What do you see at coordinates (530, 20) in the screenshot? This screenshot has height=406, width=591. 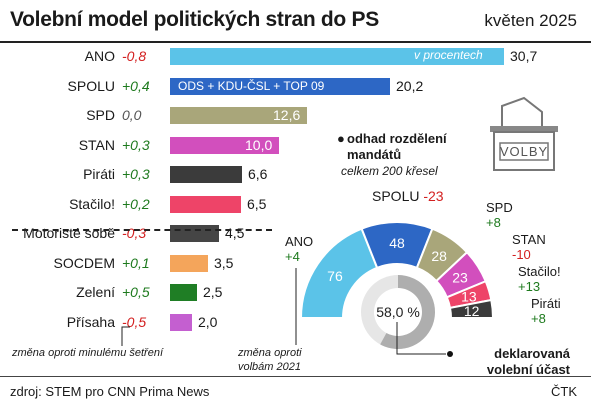 I see `chart-date: květen 2025` at bounding box center [530, 20].